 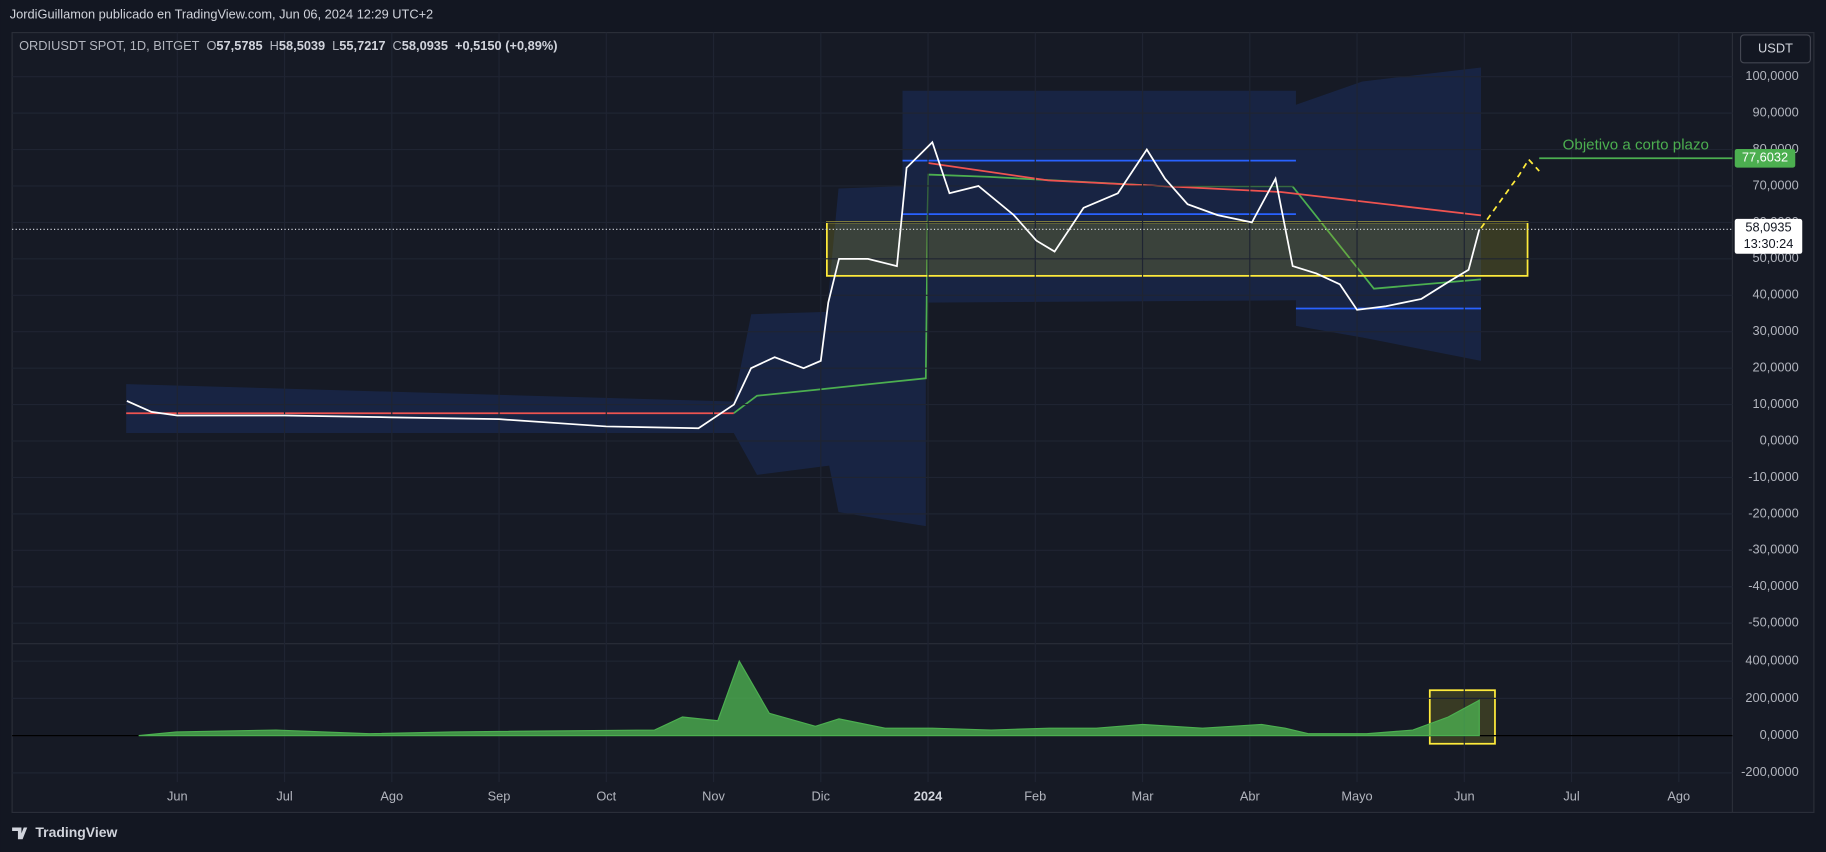 I want to click on y-tick-label: -20,0000, so click(x=1773, y=512).